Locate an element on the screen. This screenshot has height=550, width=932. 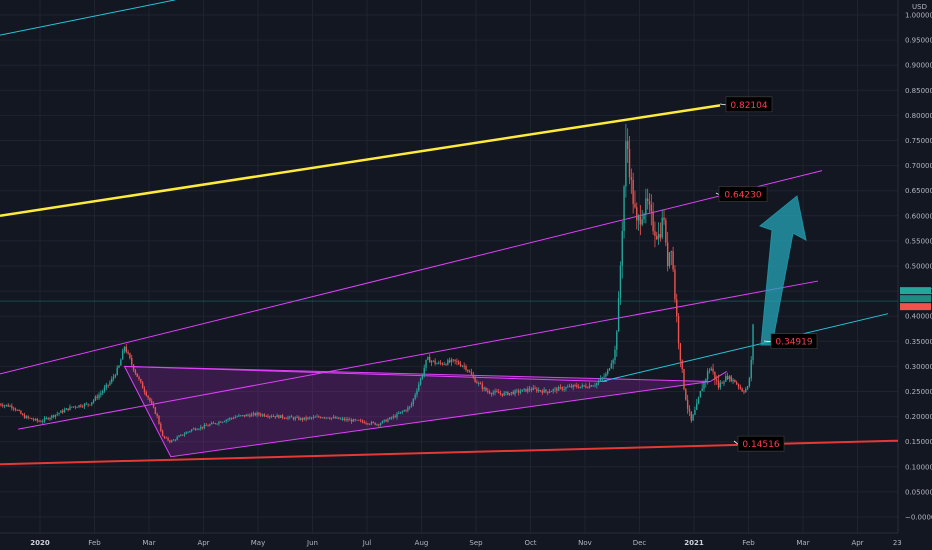
price-callout: 0.14516 is located at coordinates (759, 443).